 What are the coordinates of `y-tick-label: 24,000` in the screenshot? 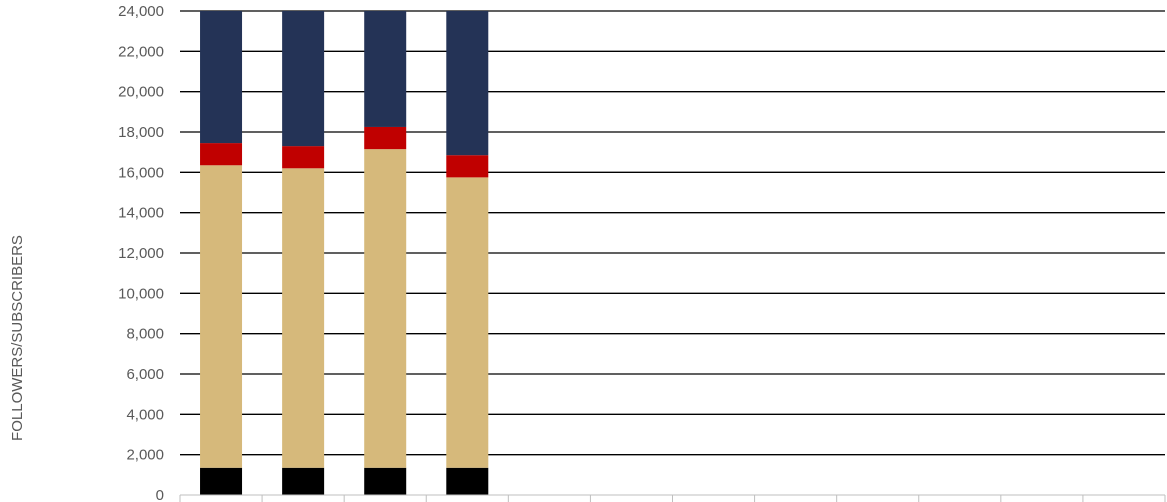 It's located at (141, 11).